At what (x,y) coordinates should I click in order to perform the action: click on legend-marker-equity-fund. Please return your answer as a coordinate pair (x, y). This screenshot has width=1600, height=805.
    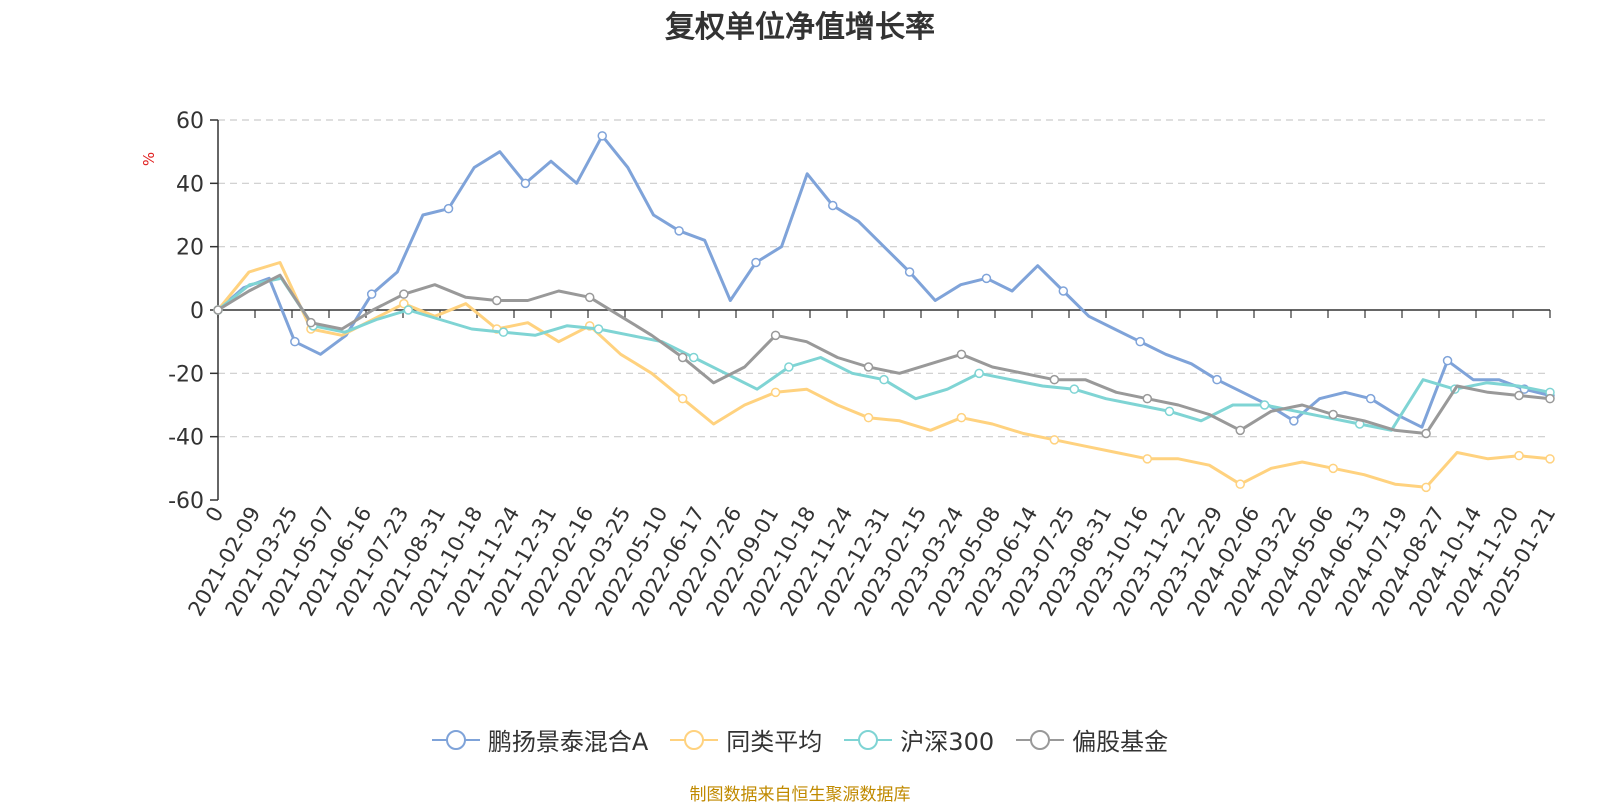
    Looking at the image, I should click on (1040, 739).